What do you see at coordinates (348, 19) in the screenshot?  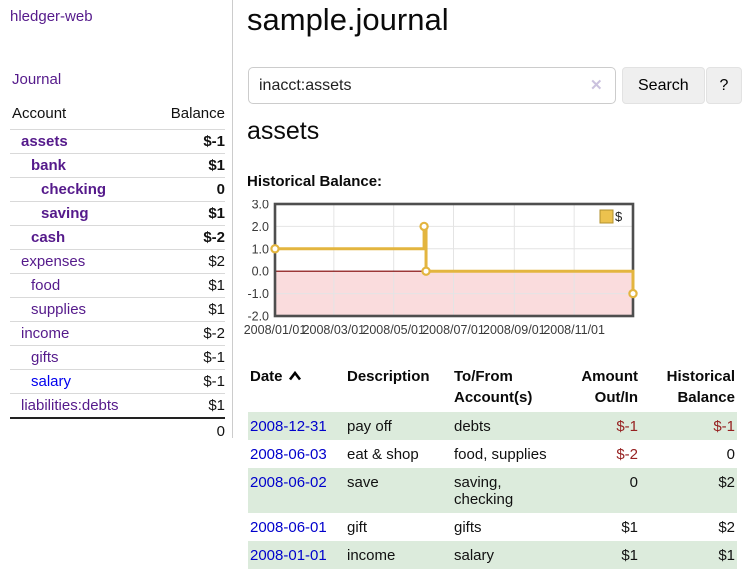 I see `page-title: sample.journal` at bounding box center [348, 19].